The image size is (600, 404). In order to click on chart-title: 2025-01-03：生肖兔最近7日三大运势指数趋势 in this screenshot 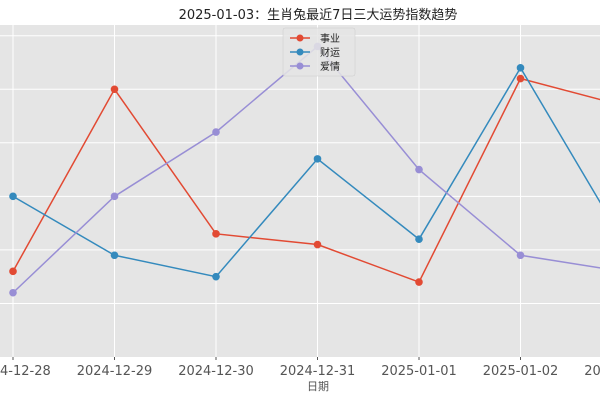, I will do `click(318, 15)`.